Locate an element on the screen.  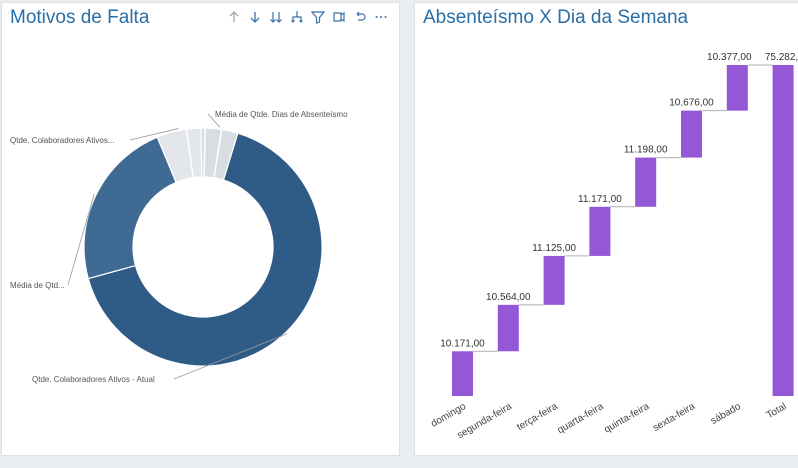
donut-label: Qtde. Colaboradores Ativos - Atual is located at coordinates (93, 379).